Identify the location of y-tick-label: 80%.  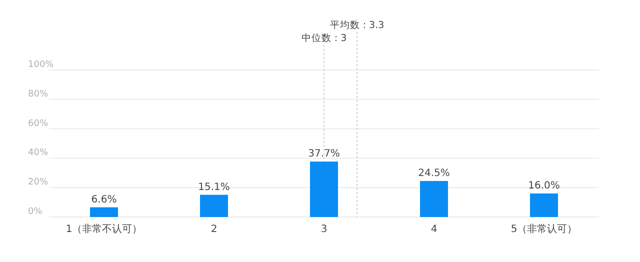
(38, 94).